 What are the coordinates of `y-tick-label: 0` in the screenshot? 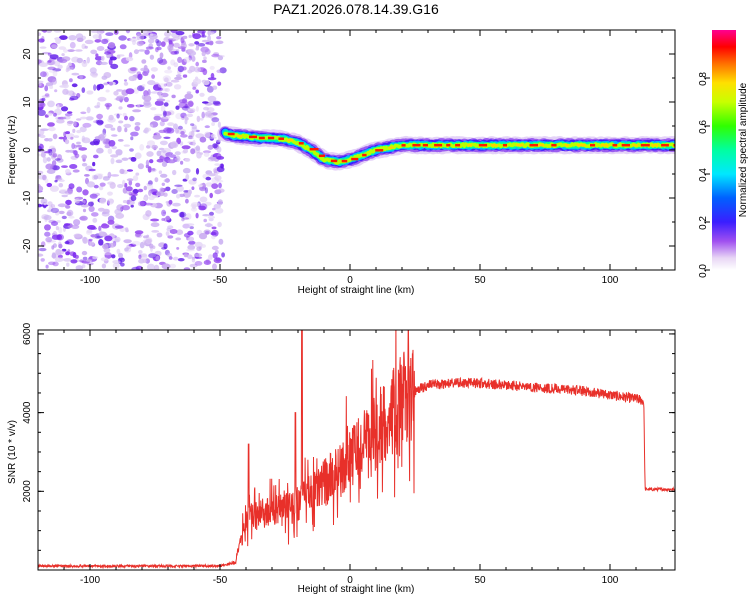 It's located at (27, 150).